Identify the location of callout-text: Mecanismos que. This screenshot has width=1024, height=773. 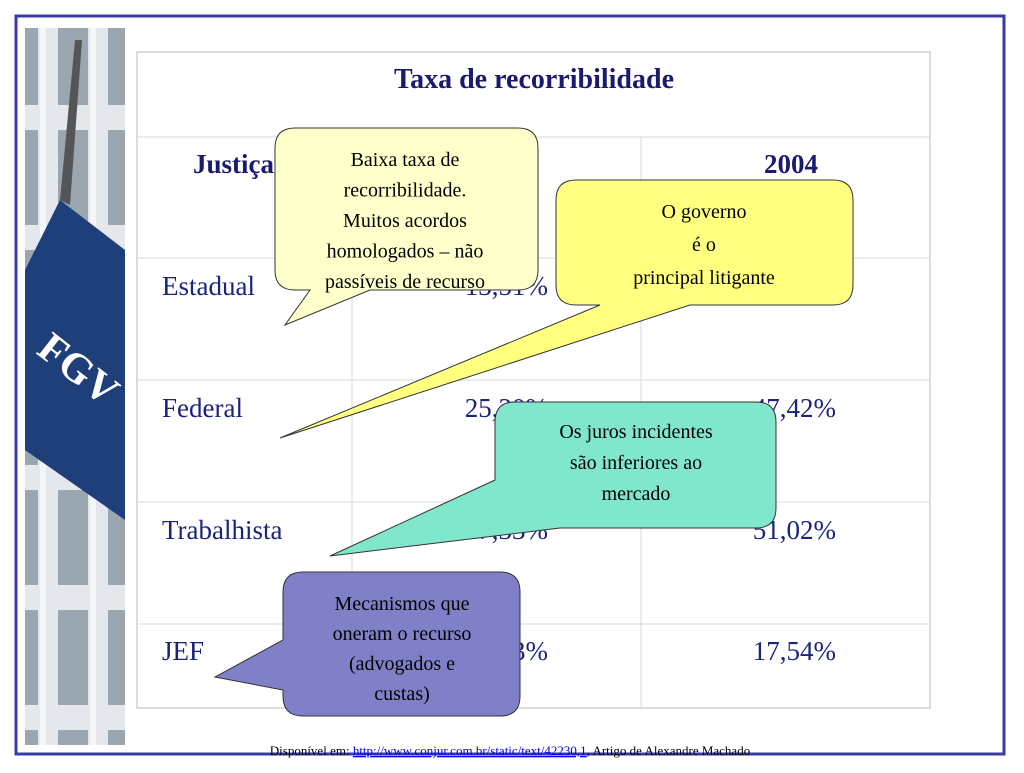
(402, 604).